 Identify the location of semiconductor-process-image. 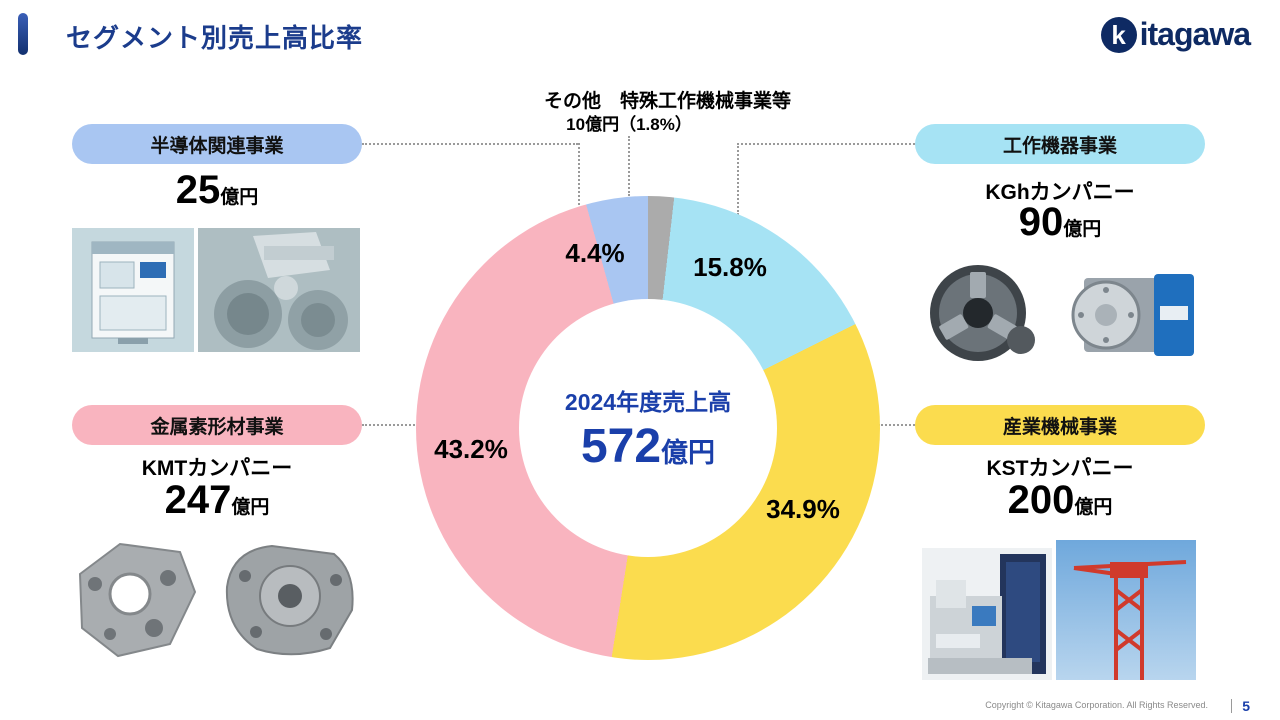
(279, 290).